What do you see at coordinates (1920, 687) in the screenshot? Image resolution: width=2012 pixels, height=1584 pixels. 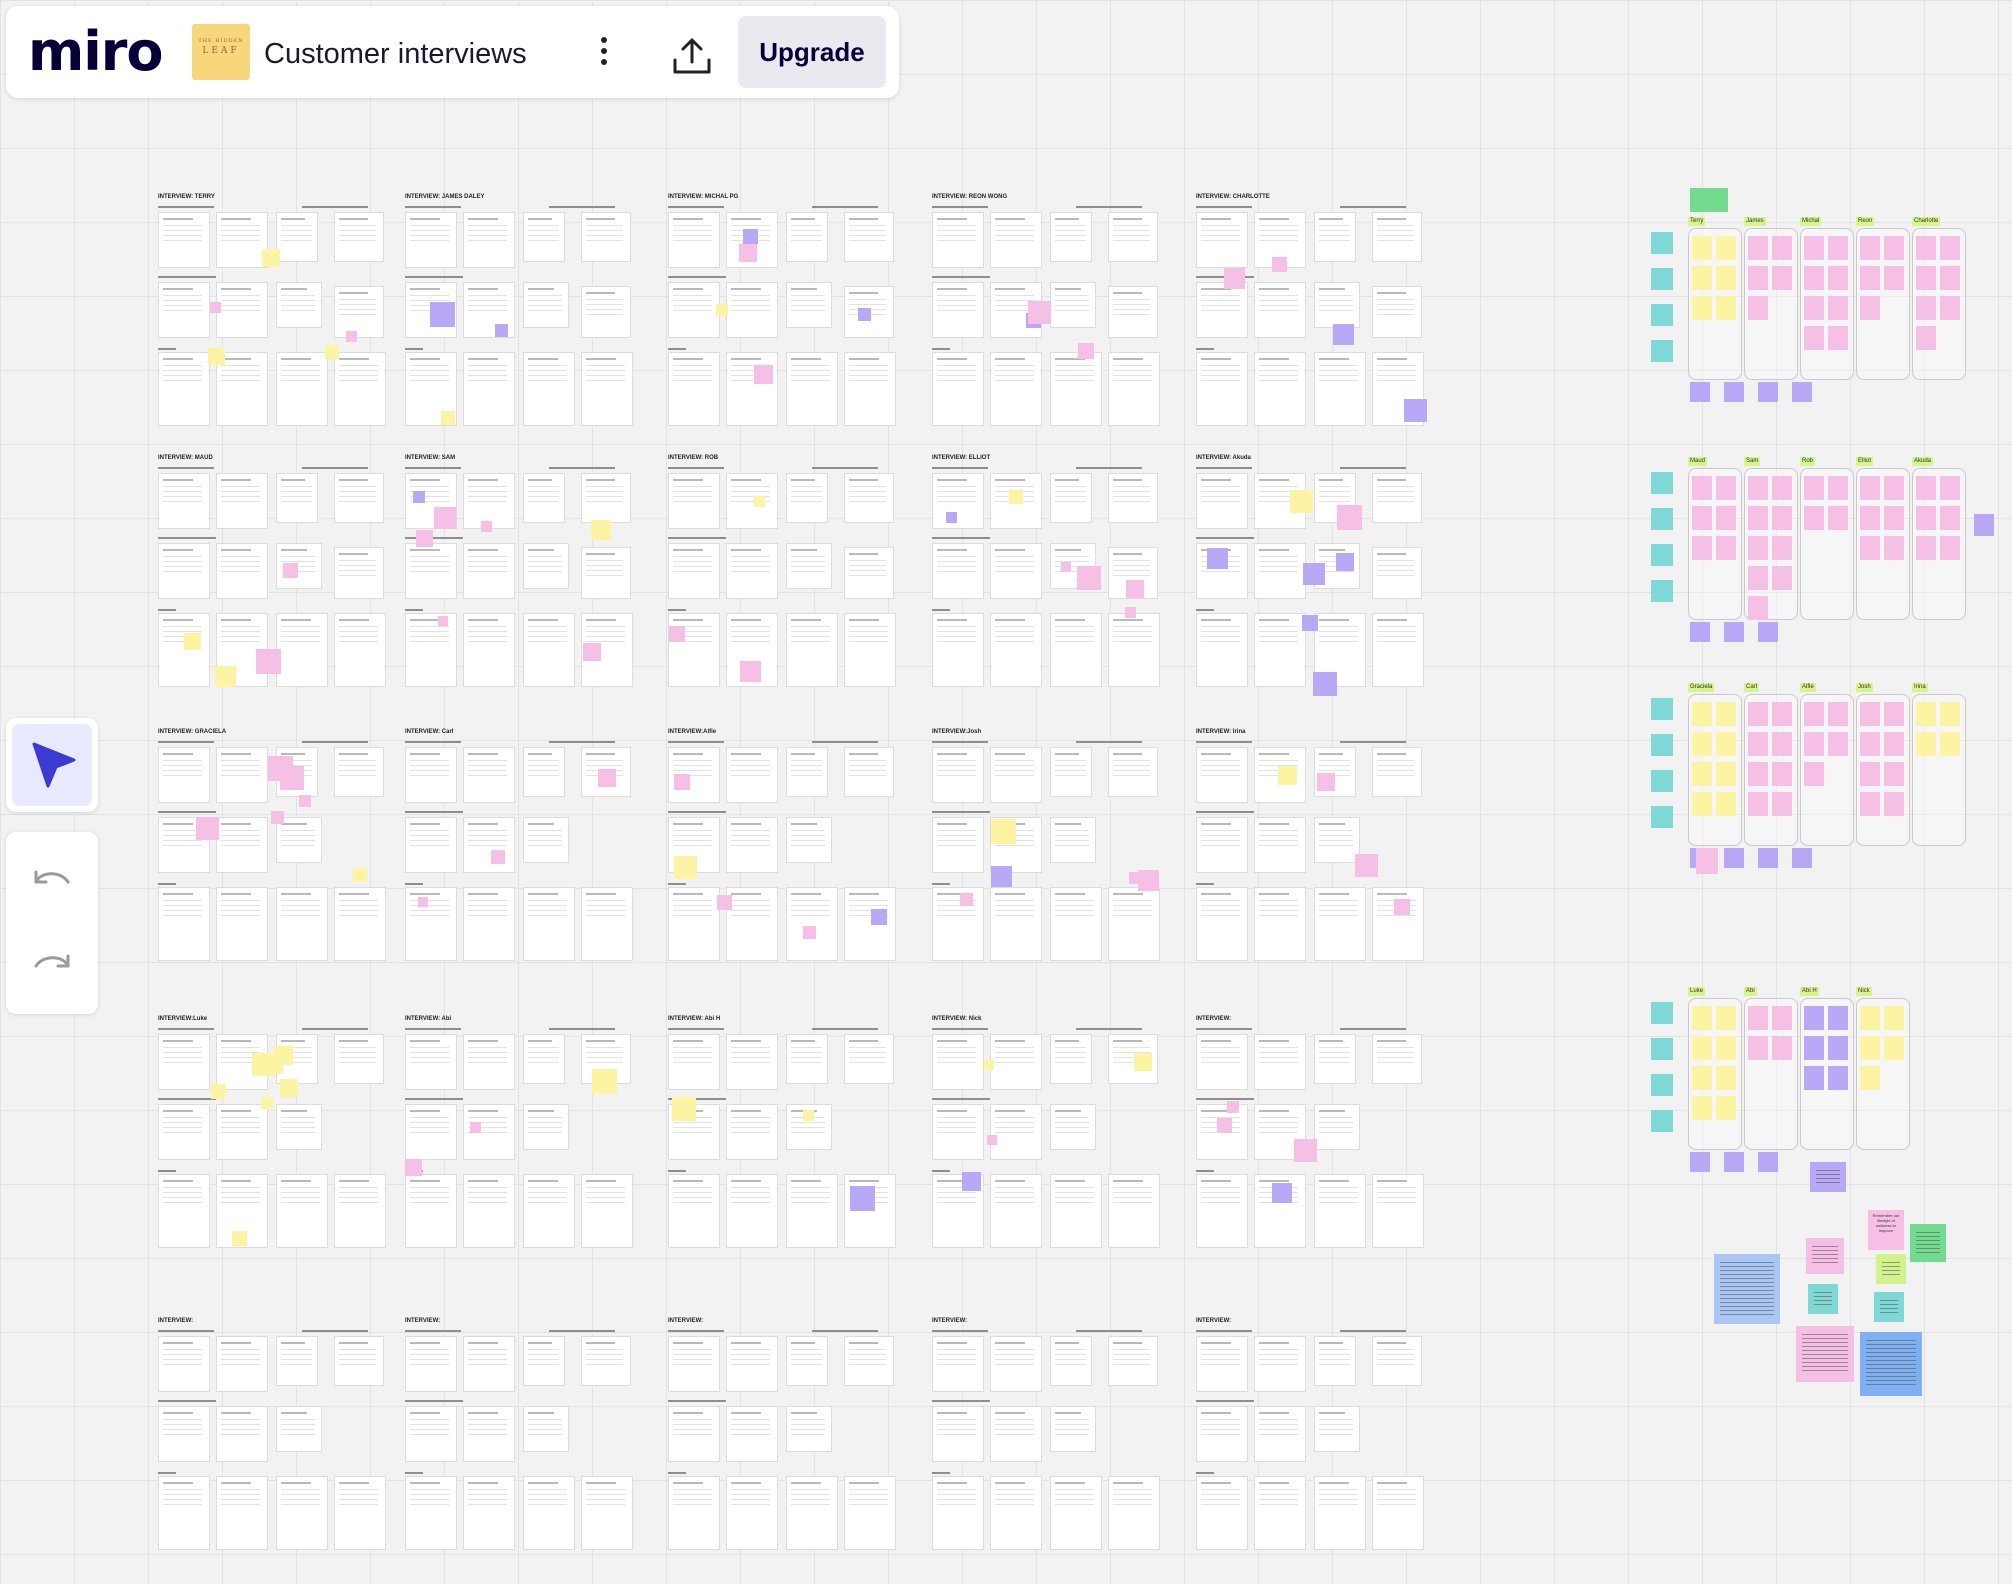 I see `participant-label: Irina` at bounding box center [1920, 687].